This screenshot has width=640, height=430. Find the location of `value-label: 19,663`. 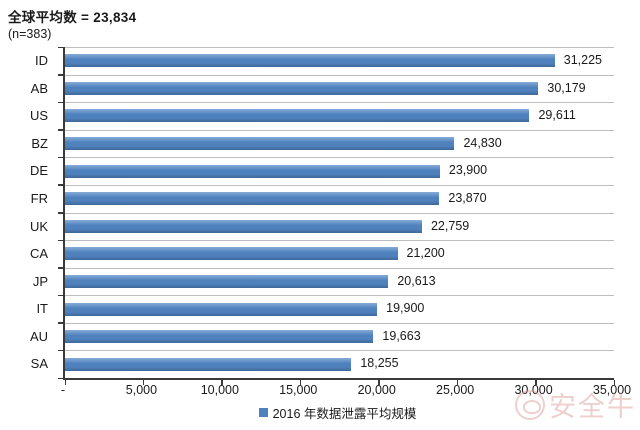

value-label: 19,663 is located at coordinates (401, 335).